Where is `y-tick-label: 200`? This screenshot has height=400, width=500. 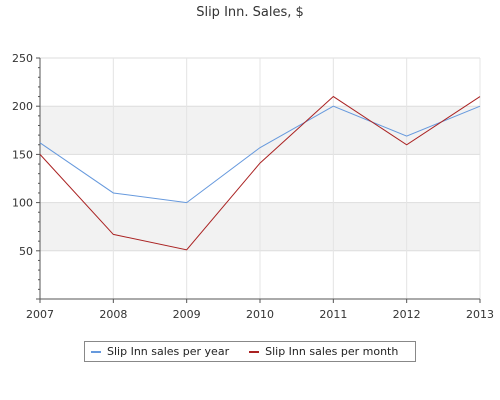
y-tick-label: 200 is located at coordinates (22, 106).